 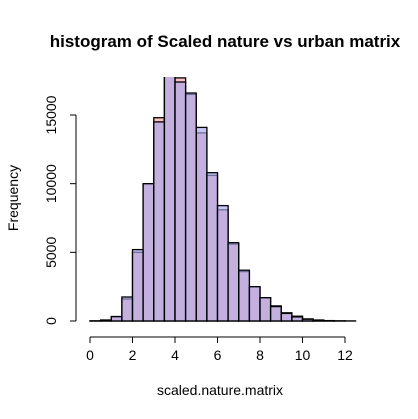 What do you see at coordinates (90, 355) in the screenshot?
I see `x-tick-label-0: 0` at bounding box center [90, 355].